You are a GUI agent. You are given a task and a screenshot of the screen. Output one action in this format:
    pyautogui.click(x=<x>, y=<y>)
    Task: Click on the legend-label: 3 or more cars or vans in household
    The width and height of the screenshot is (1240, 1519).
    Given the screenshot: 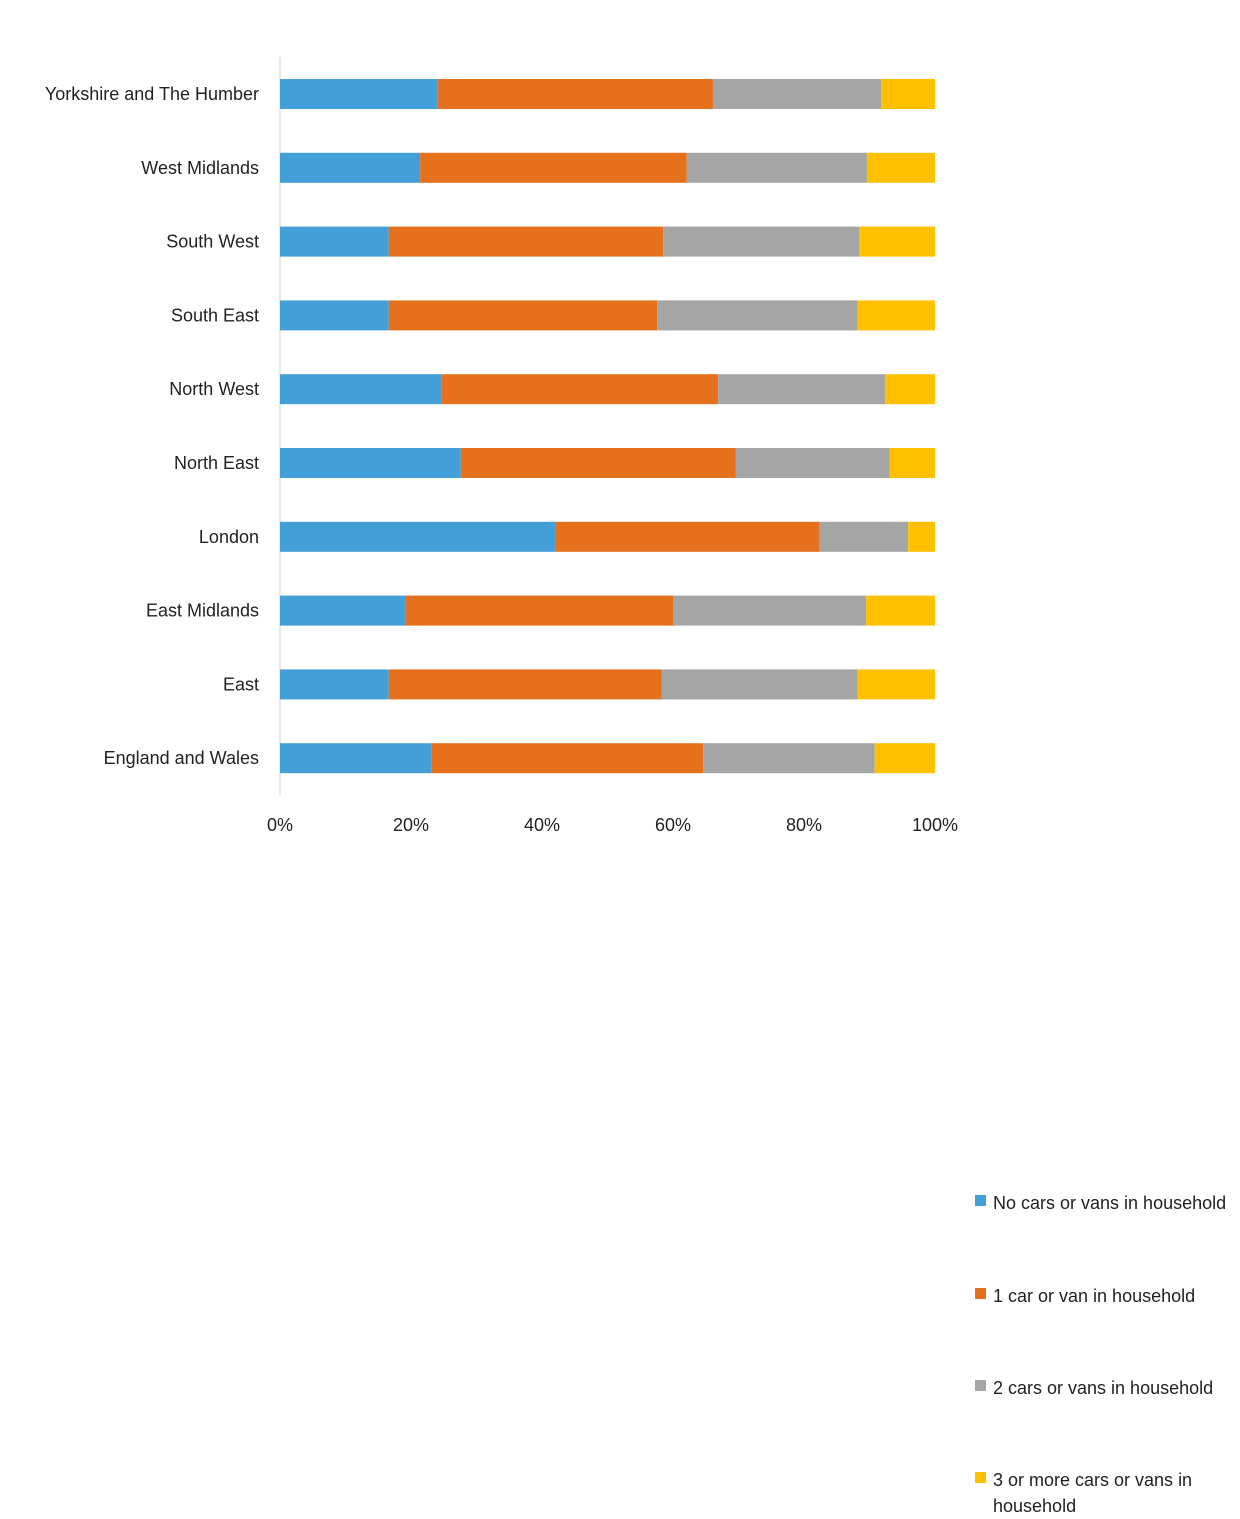 What is the action you would take?
    pyautogui.click(x=1093, y=1493)
    